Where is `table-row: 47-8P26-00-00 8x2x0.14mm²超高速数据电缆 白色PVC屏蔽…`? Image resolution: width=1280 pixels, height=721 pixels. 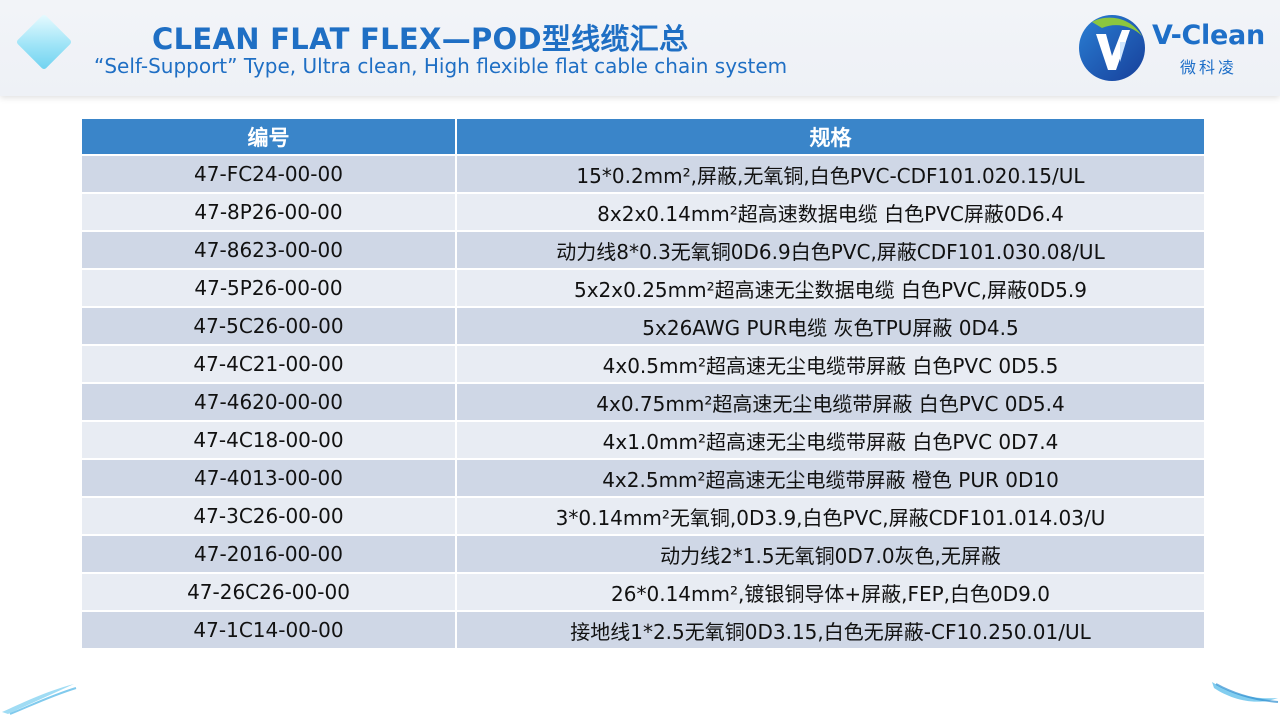 table-row: 47-8P26-00-00 8x2x0.14mm²超高速数据电缆 白色PVC屏蔽… is located at coordinates (643, 212).